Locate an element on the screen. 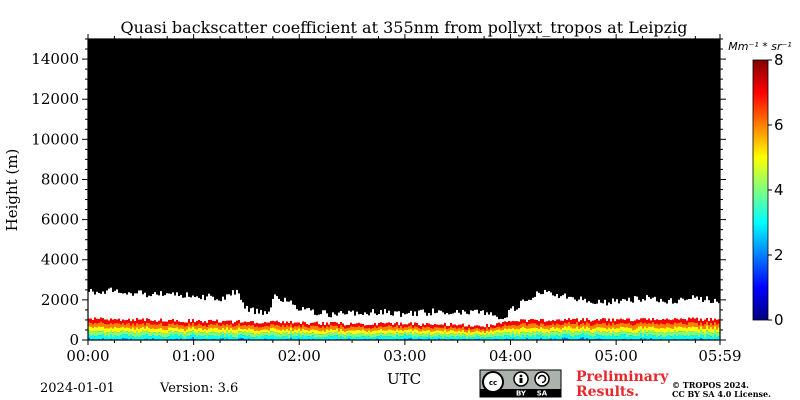  colorbar-unit-label: Mm⁻¹ * sr⁻¹ is located at coordinates (759, 46).